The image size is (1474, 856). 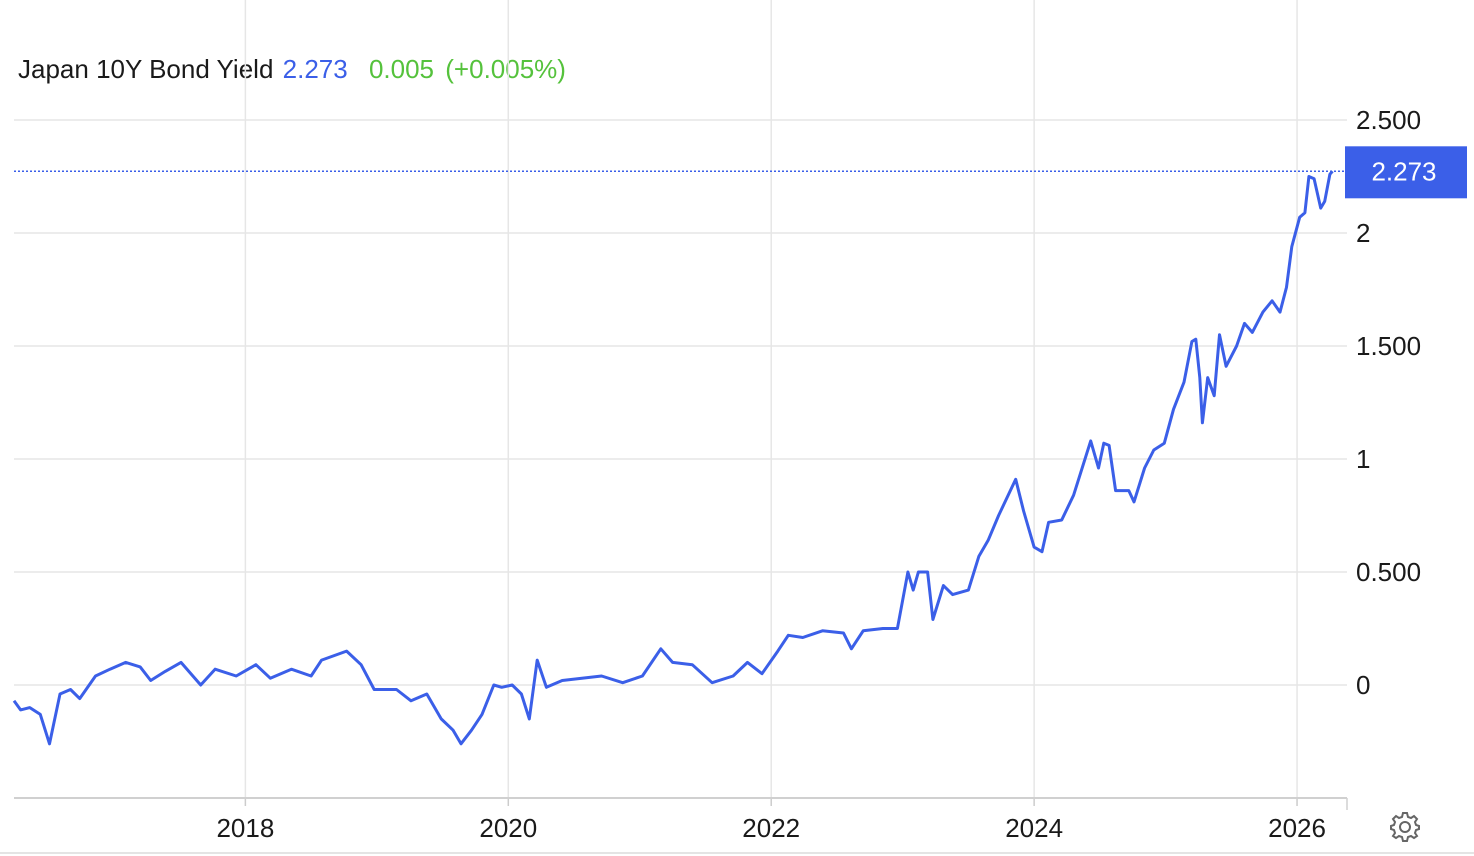 I want to click on y-tick-label: 1.500, so click(x=1388, y=346).